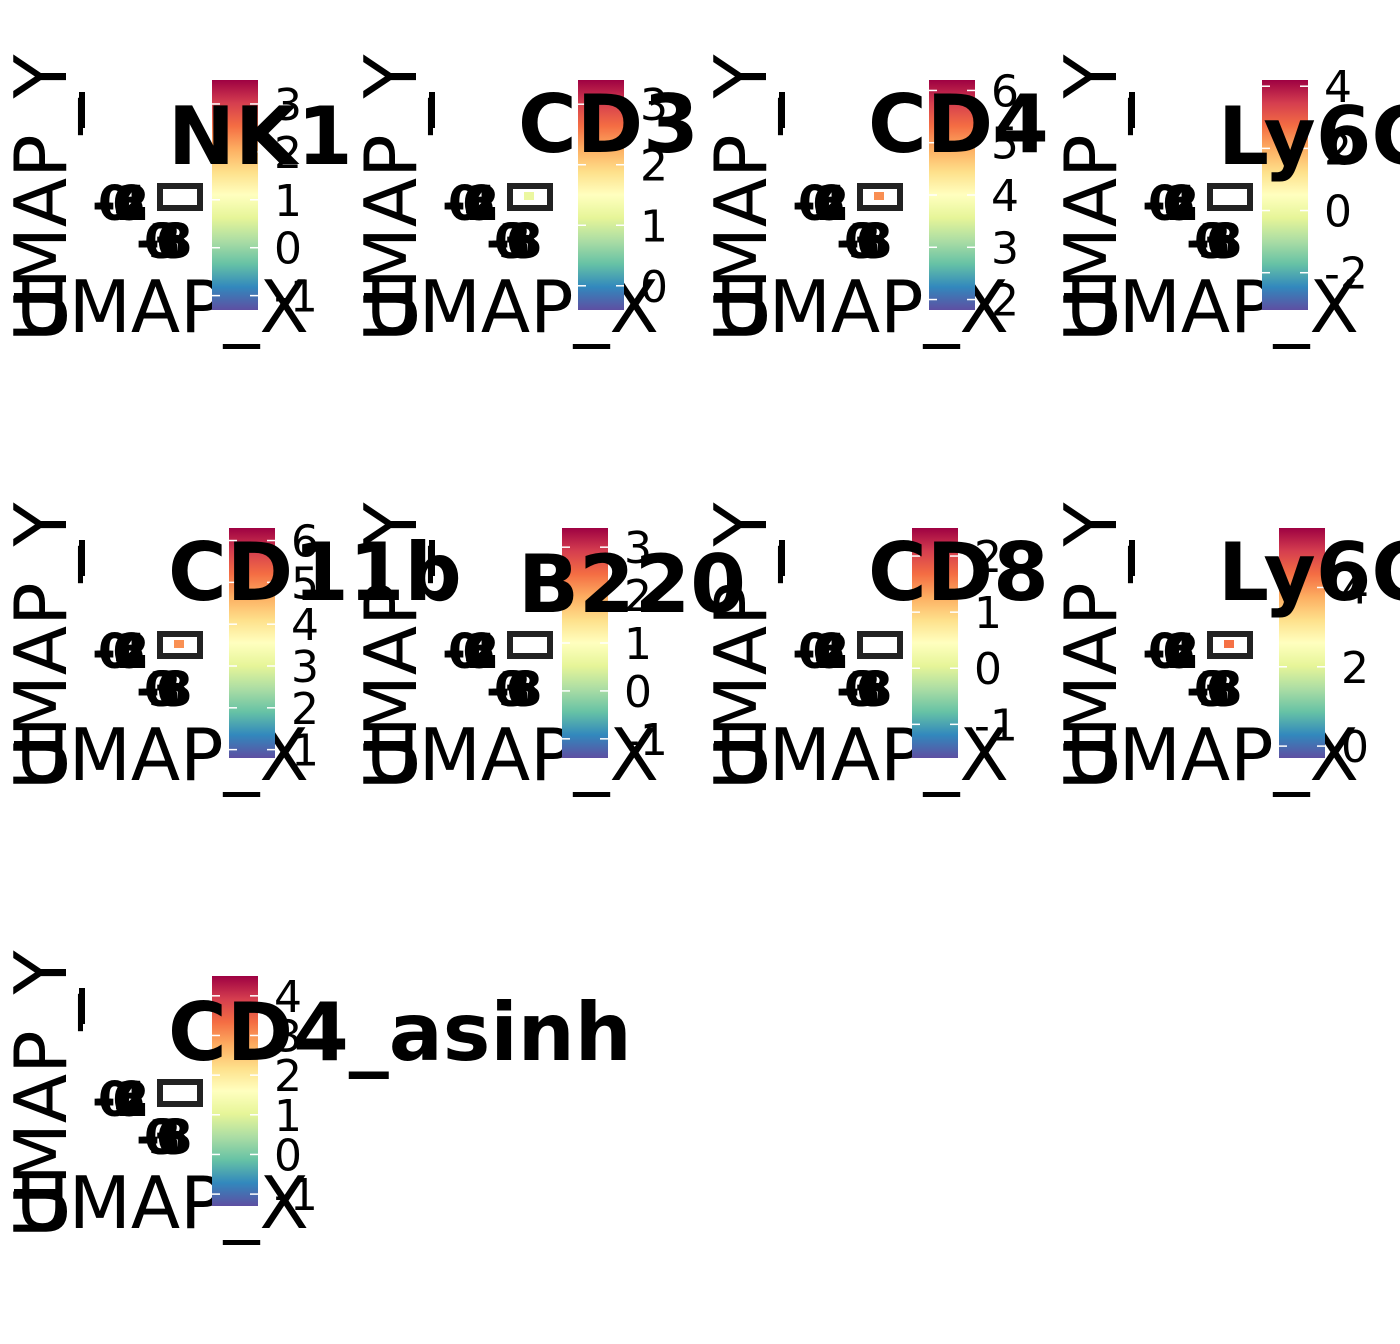  I want to click on colorbar-tick-label: 6, so click(305, 542).